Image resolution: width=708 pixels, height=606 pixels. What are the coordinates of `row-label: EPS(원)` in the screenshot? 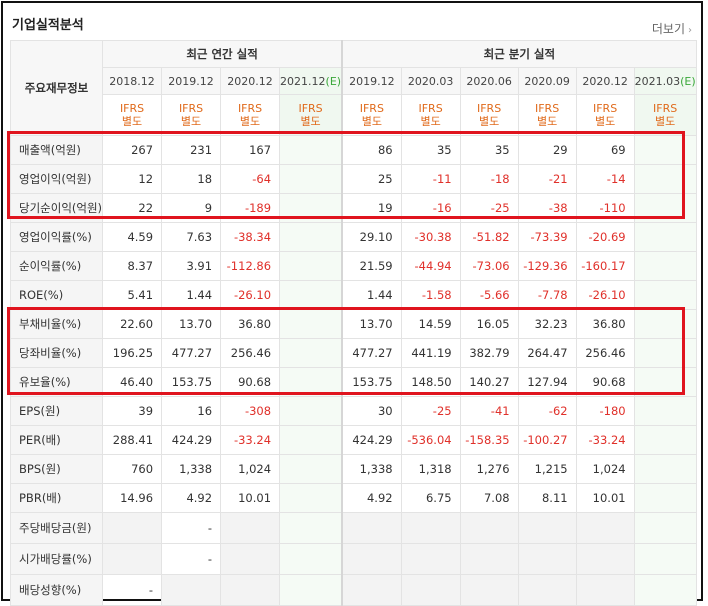 It's located at (56, 411).